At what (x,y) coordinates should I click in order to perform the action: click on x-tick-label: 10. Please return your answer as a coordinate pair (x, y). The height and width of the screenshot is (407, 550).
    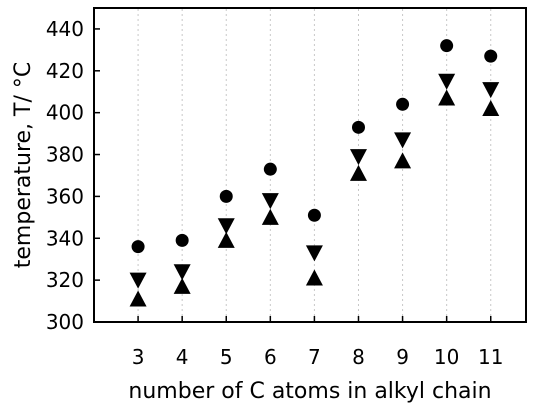
    Looking at the image, I should click on (446, 357).